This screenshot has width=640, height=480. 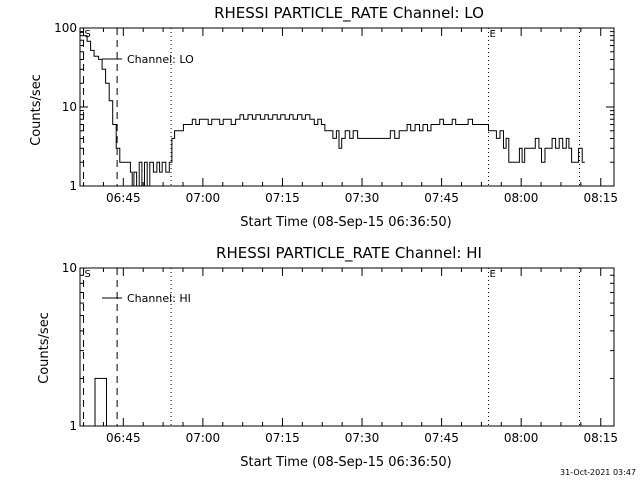 I want to click on hi-marker-label: E, so click(x=492, y=274).